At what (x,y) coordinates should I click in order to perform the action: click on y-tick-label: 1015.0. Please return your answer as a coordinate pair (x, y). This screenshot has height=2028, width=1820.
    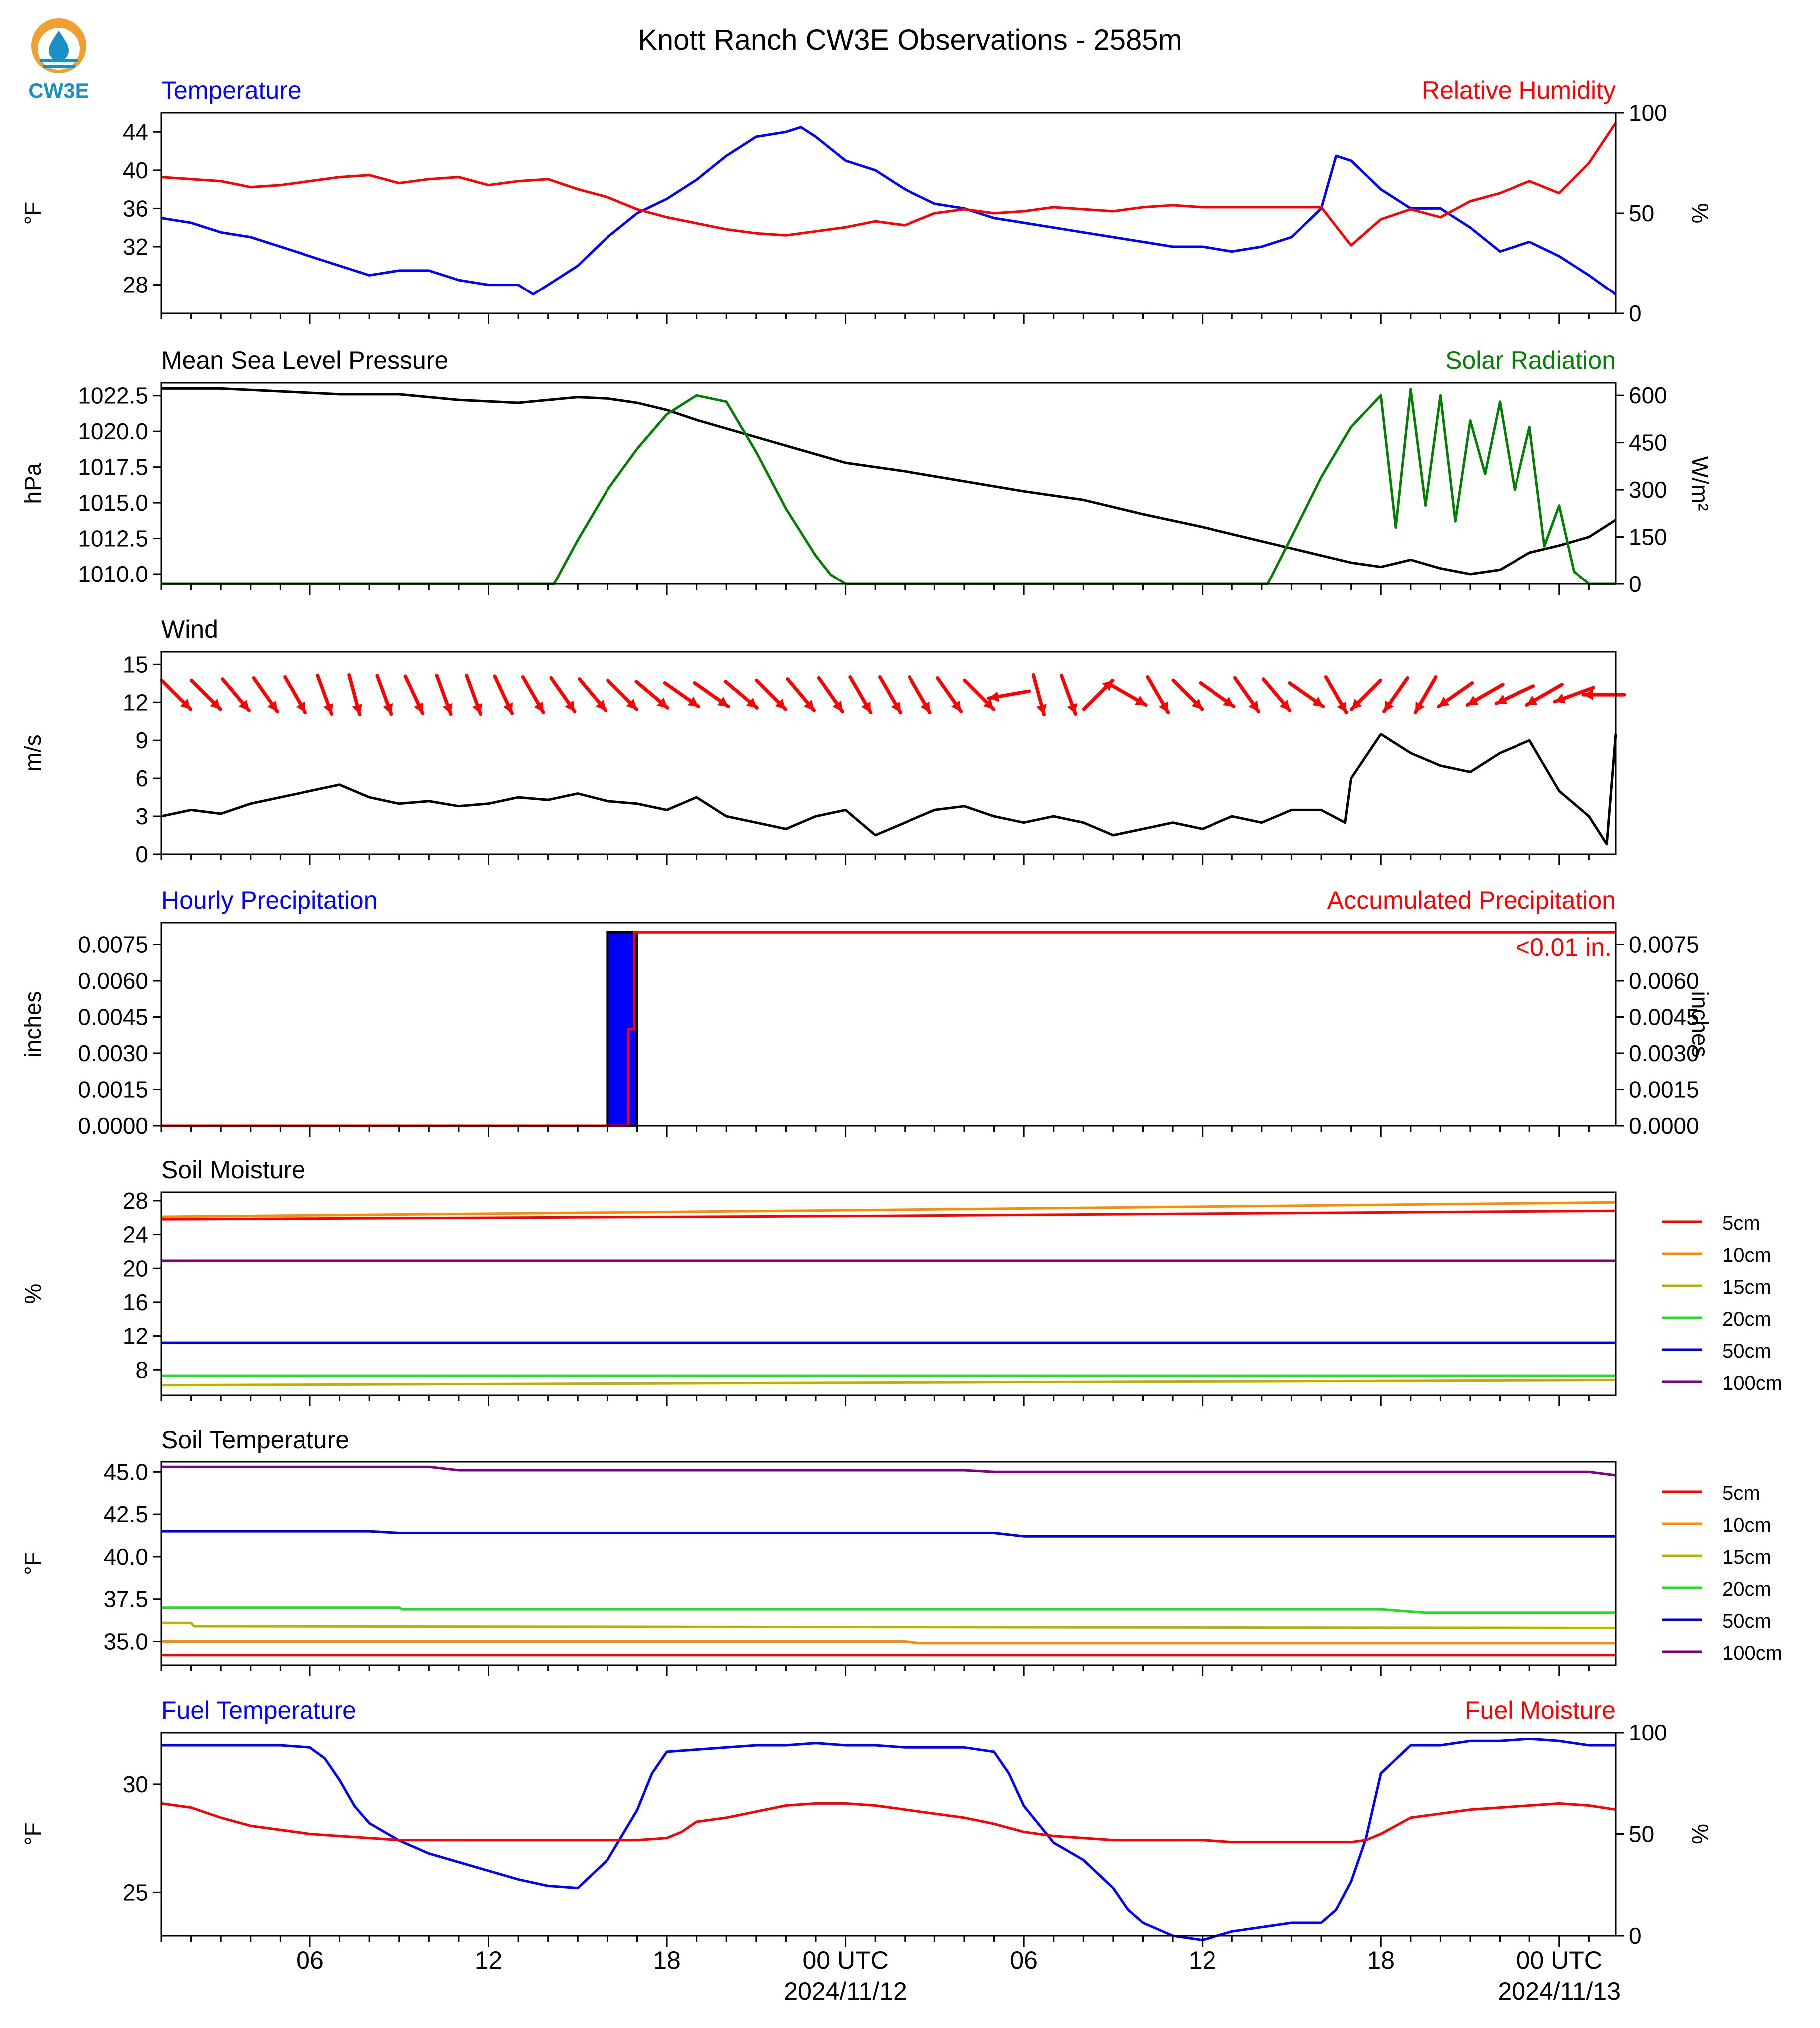
    Looking at the image, I should click on (113, 503).